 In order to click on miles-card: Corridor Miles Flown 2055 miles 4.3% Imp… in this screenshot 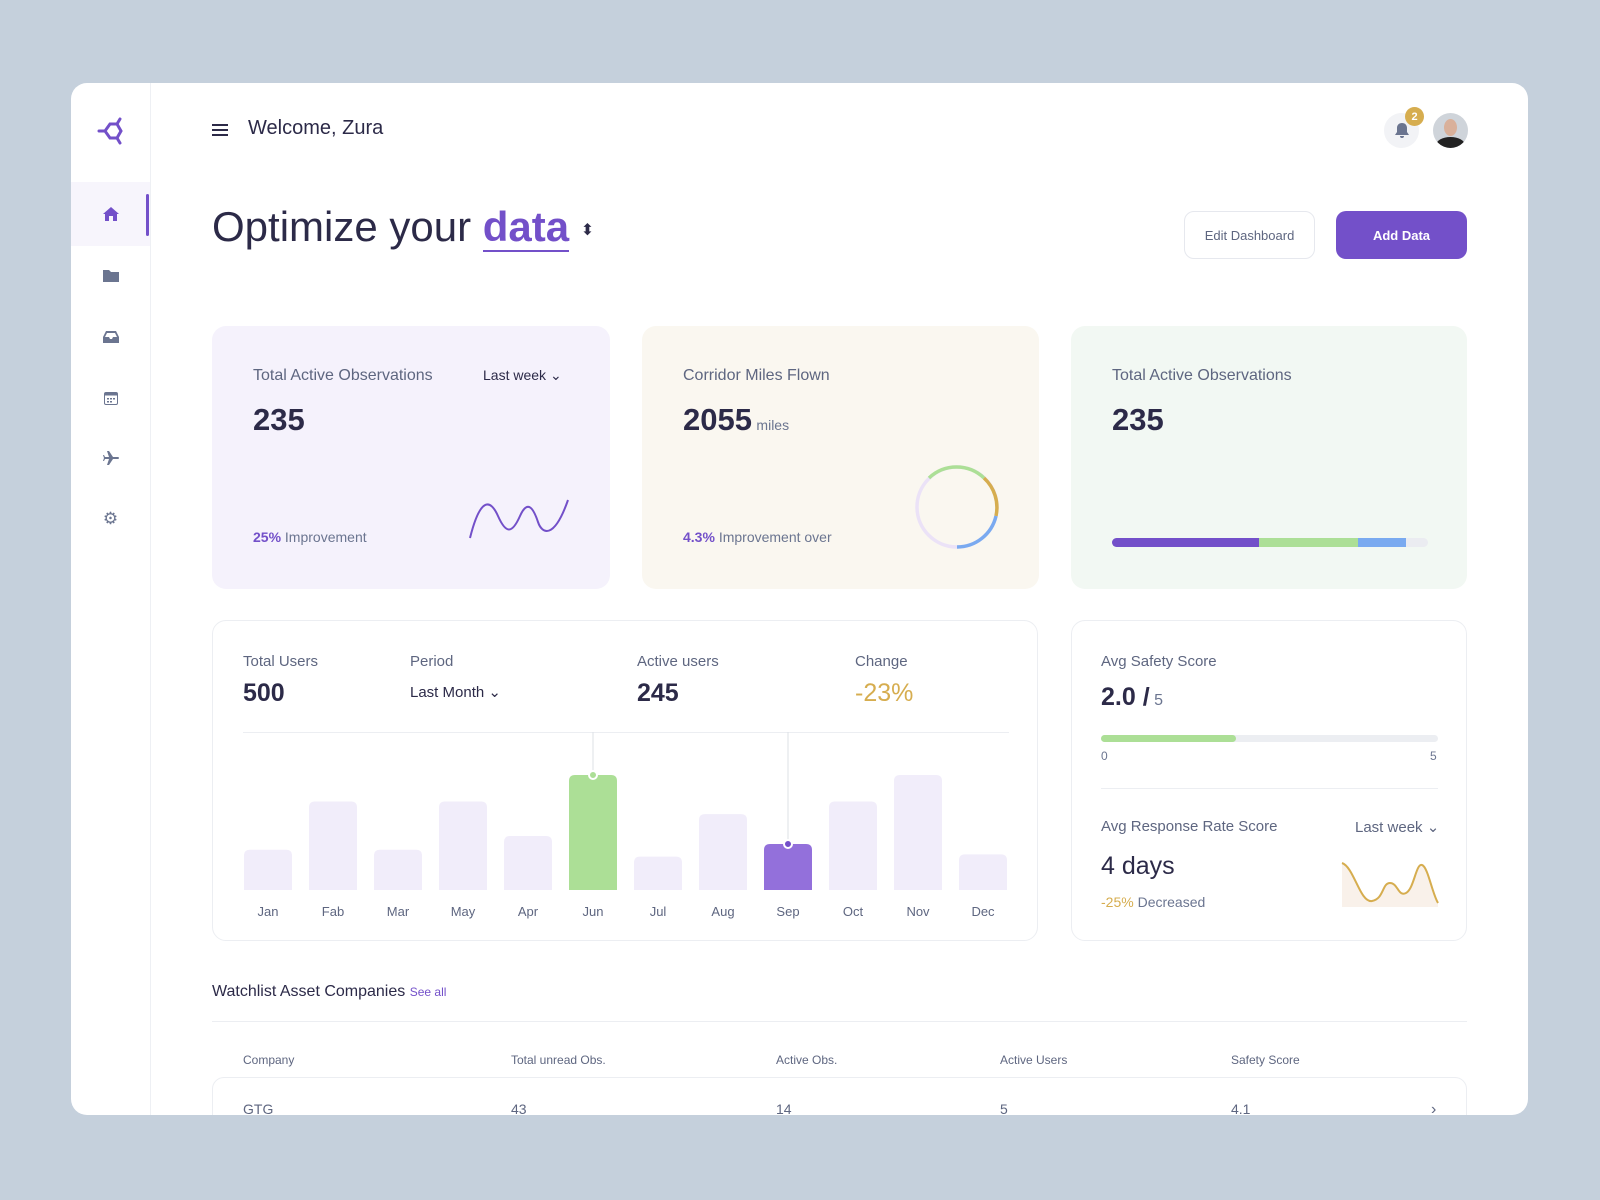, I will do `click(840, 457)`.